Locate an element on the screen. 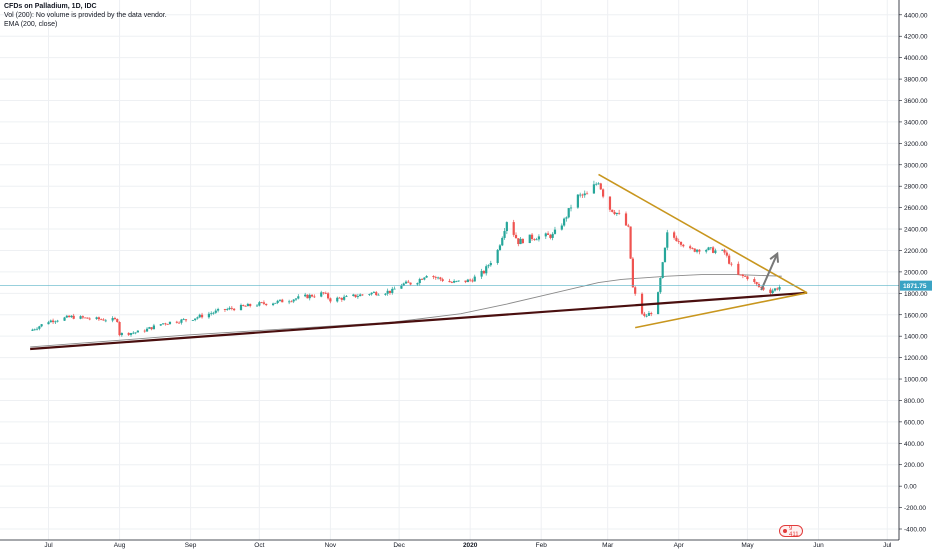 The image size is (932, 550). ema-line is located at coordinates (406, 311).